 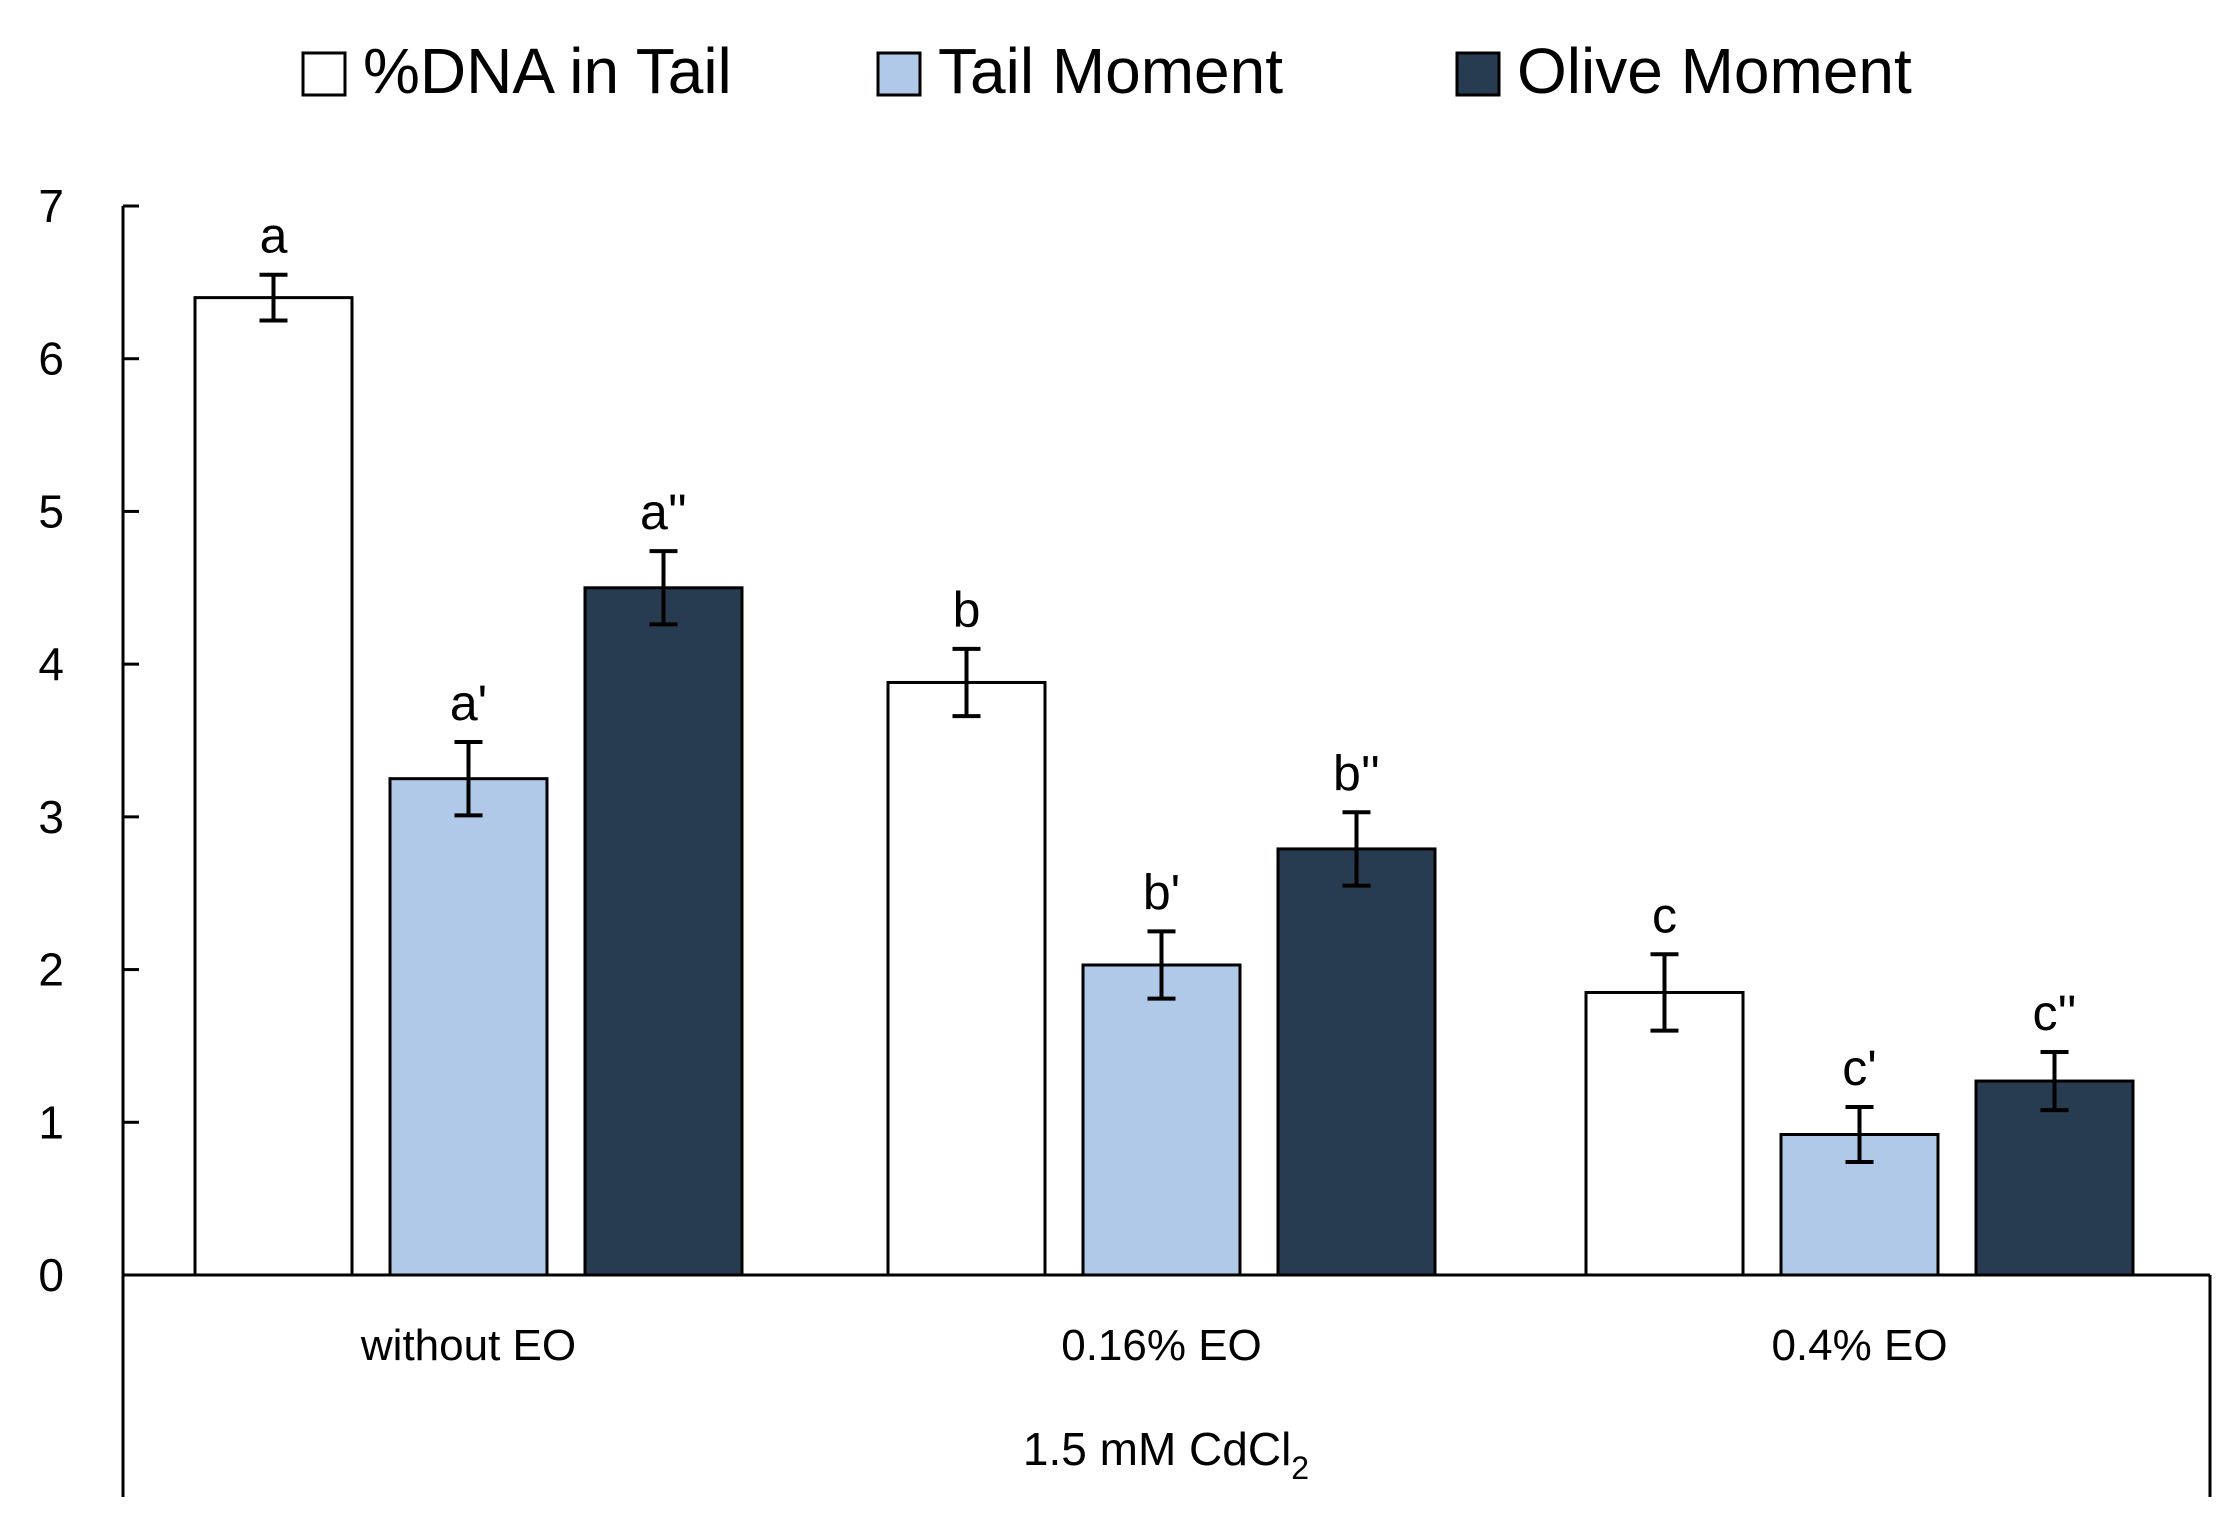 I want to click on significance-label: a'', so click(x=663, y=512).